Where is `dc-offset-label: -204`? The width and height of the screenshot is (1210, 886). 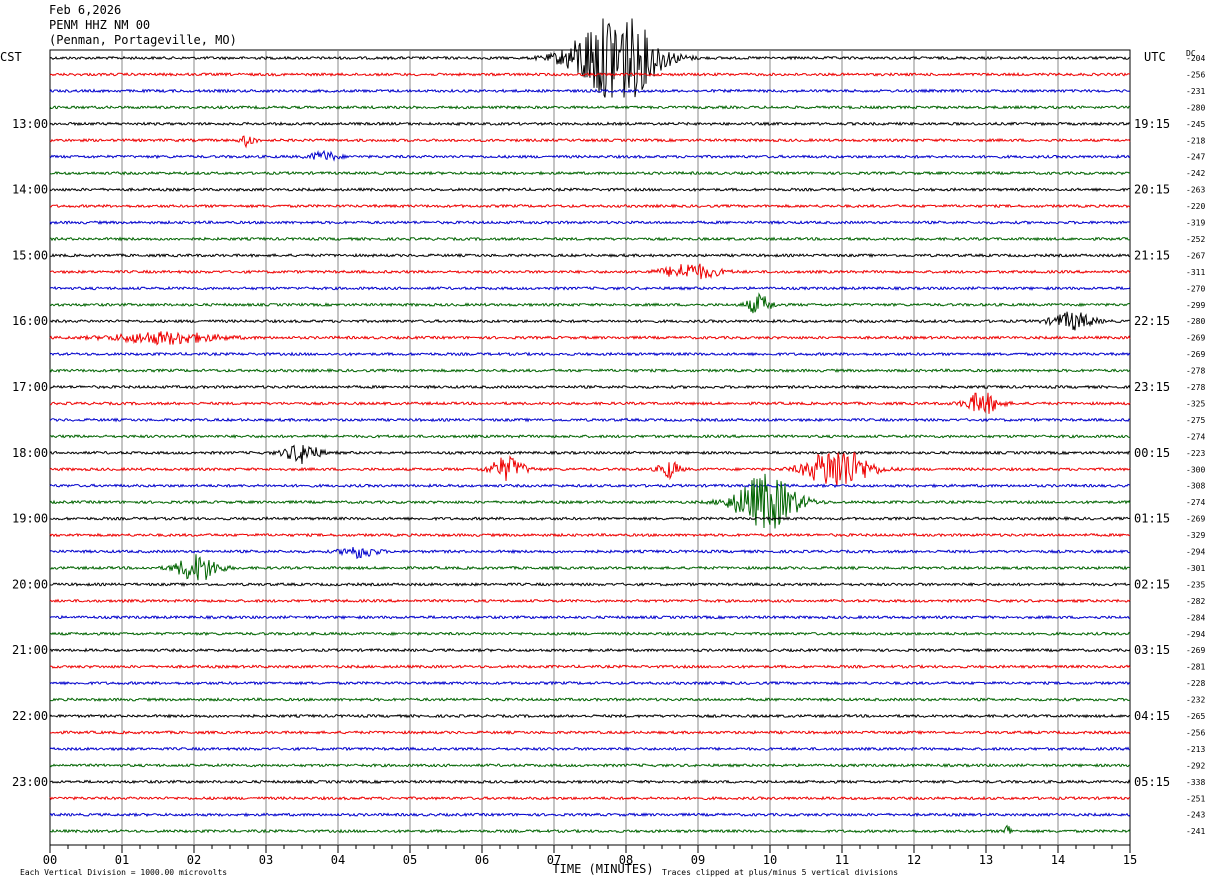
dc-offset-label: -204 is located at coordinates (1195, 58).